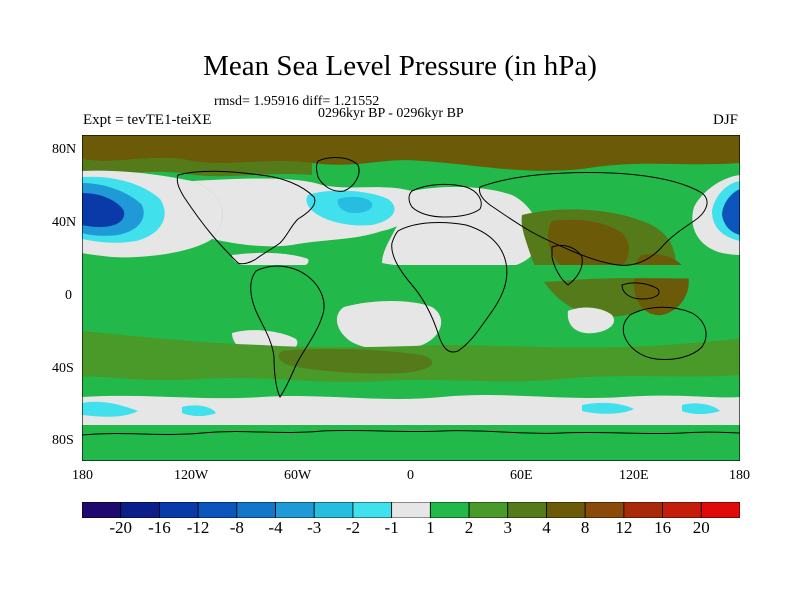  What do you see at coordinates (508, 527) in the screenshot?
I see `colorbar-label: 3` at bounding box center [508, 527].